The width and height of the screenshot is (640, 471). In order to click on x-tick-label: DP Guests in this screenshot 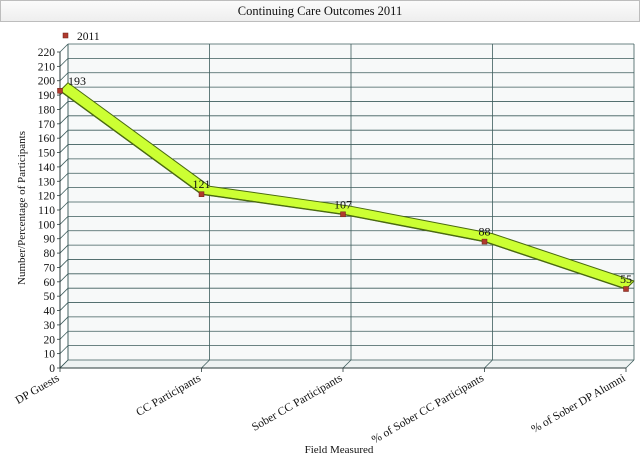, I will do `click(38, 389)`.